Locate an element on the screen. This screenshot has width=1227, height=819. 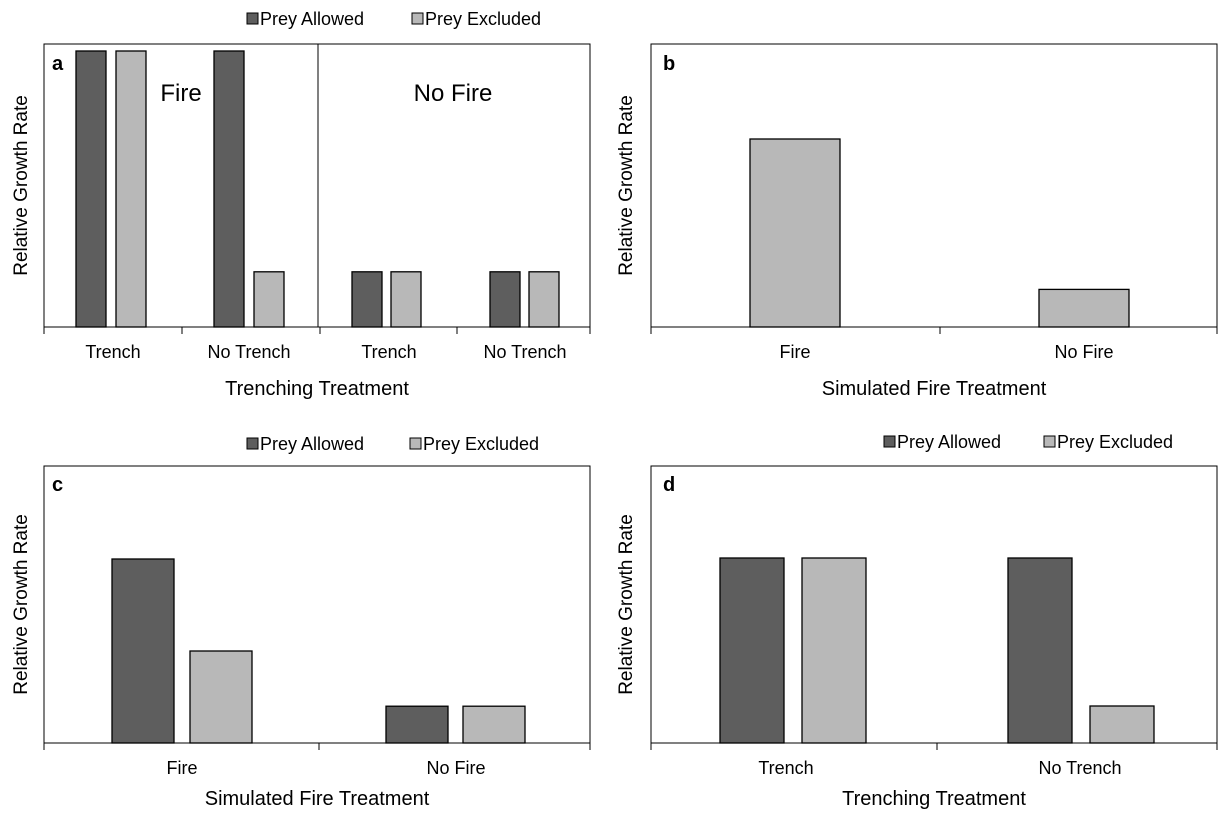
panel-label: a is located at coordinates (58, 64).